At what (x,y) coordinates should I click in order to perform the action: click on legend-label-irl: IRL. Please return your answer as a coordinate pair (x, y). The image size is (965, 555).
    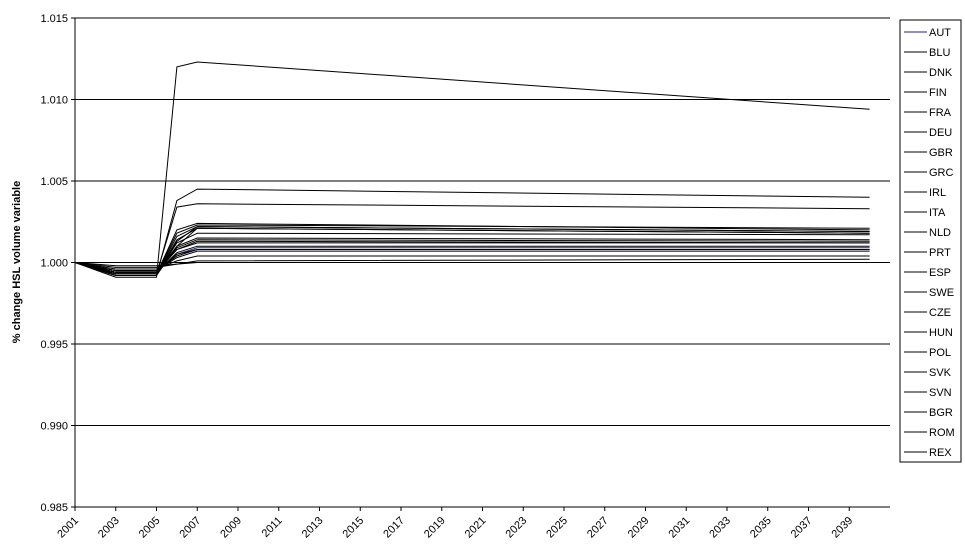
    Looking at the image, I should click on (937, 193).